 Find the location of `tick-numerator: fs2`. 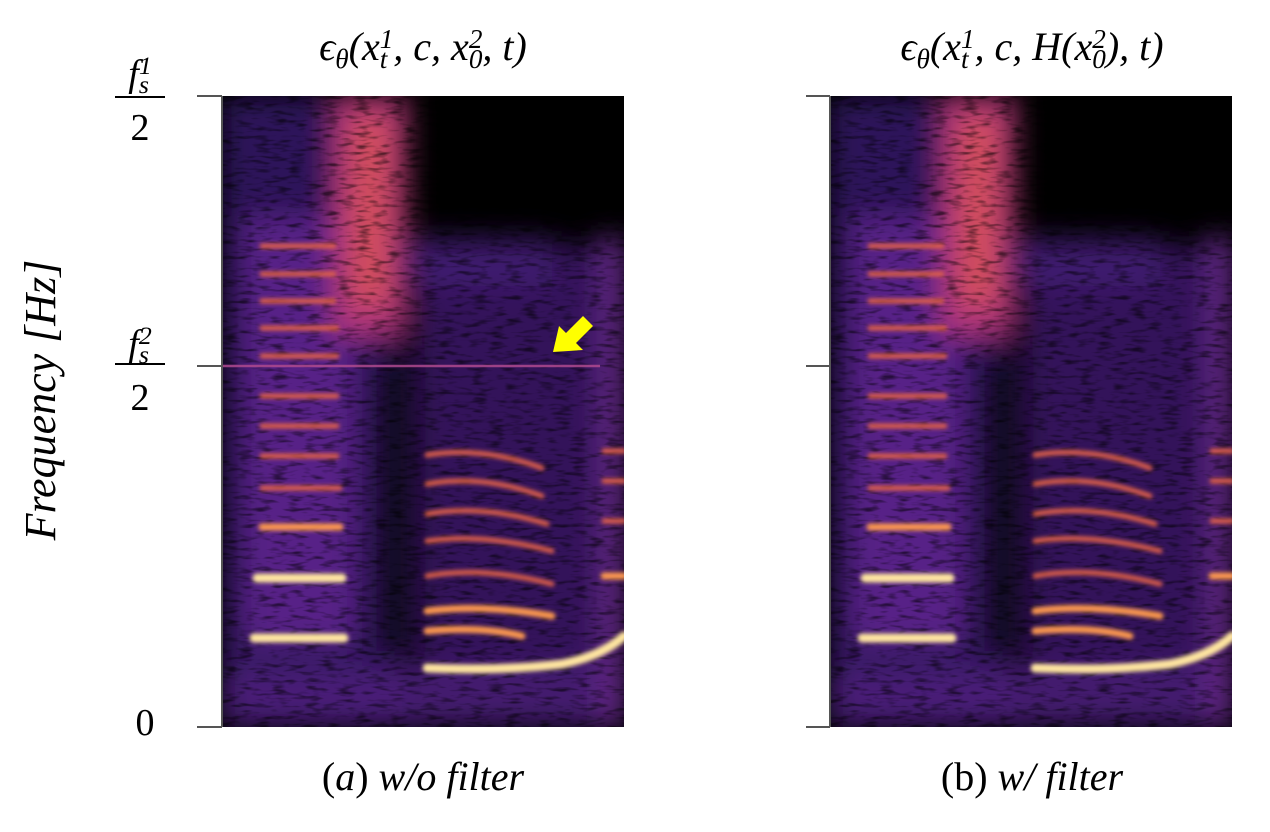

tick-numerator: fs2 is located at coordinates (140, 345).